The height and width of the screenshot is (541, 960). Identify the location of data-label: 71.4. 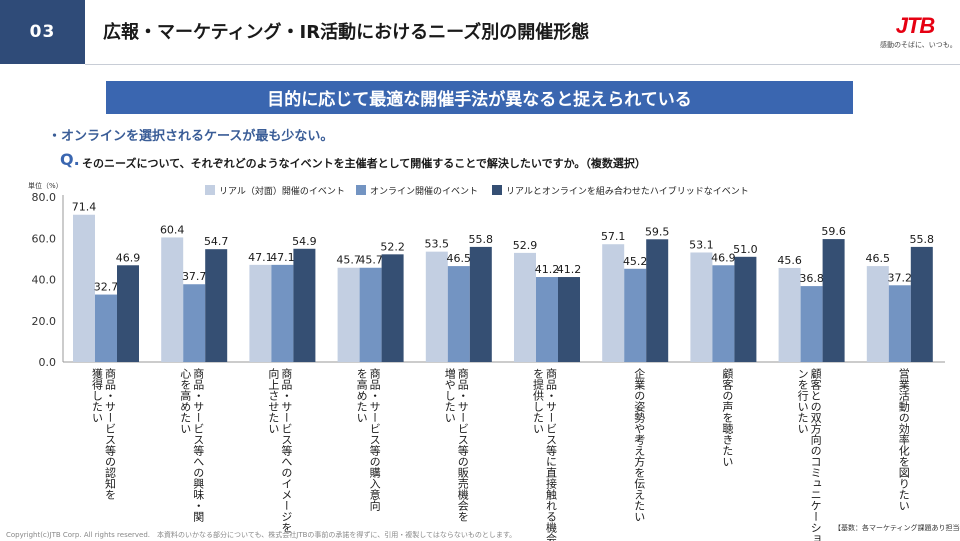
(84, 207).